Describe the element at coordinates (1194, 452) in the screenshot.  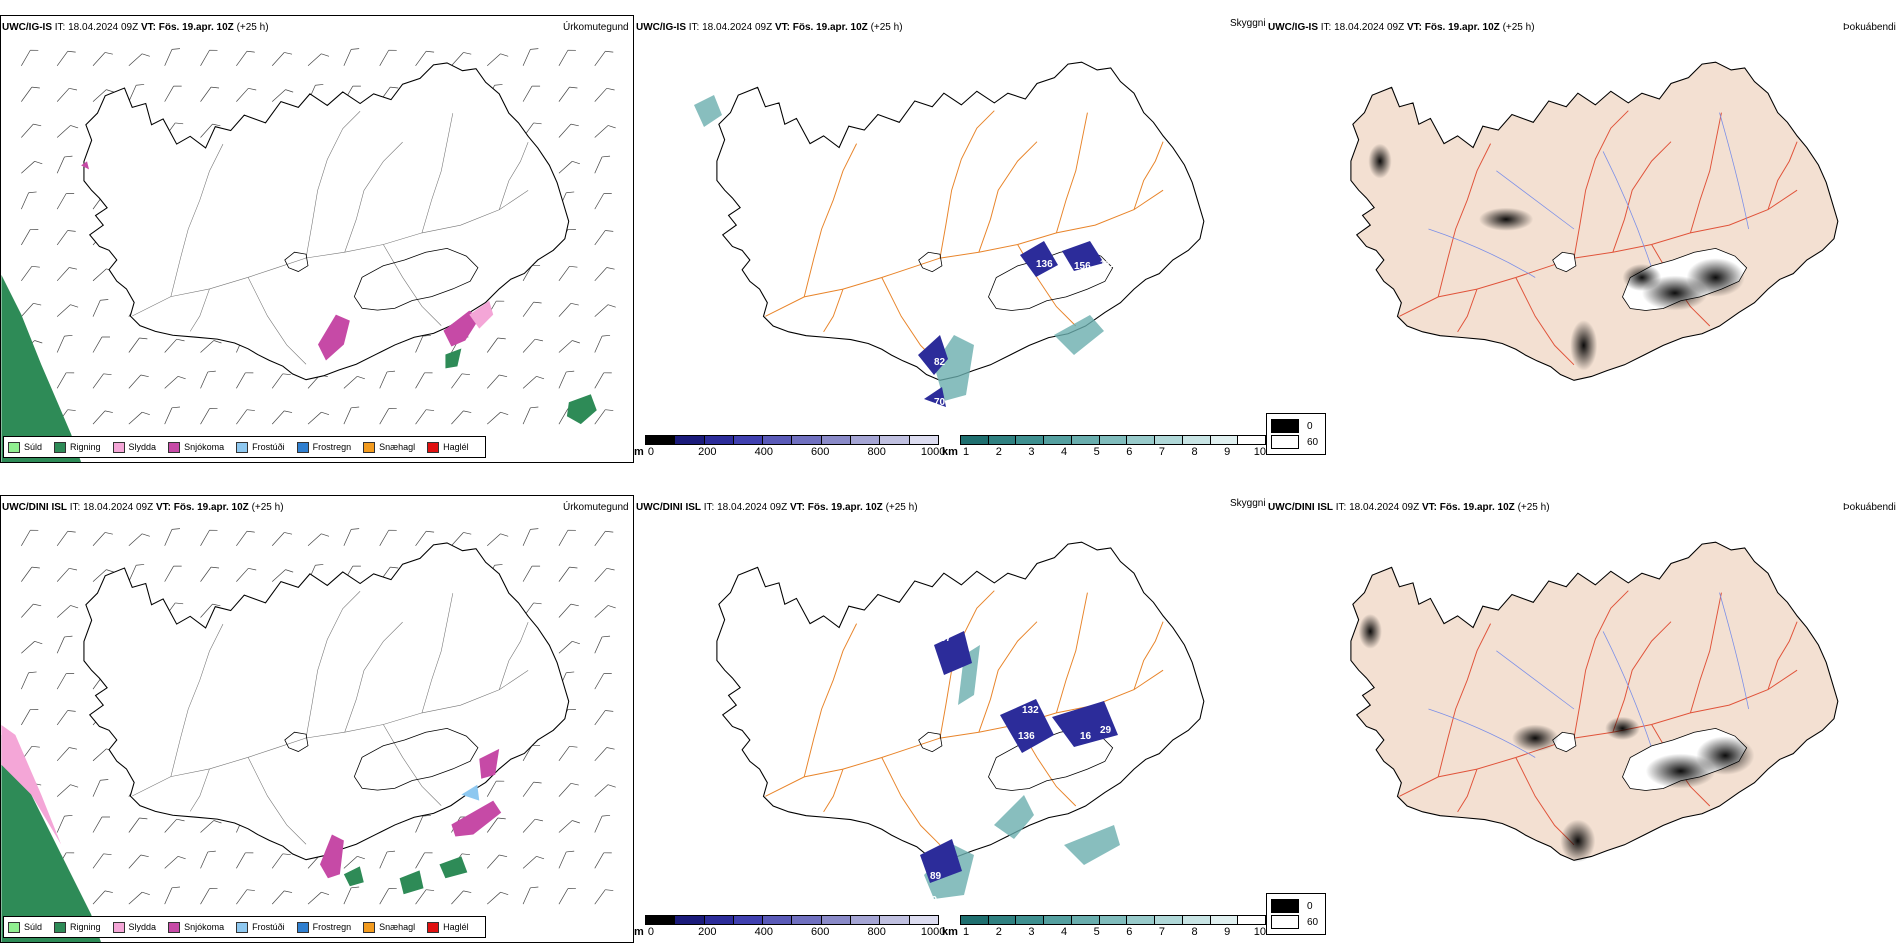
I see `scale-tick-label: 8` at that location.